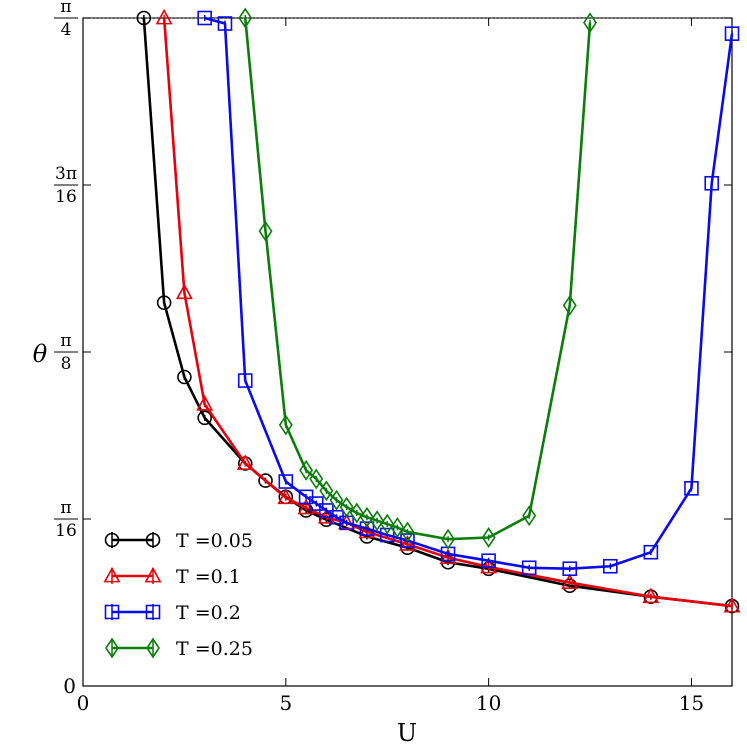 The image size is (747, 747). Describe the element at coordinates (488, 703) in the screenshot. I see `x-tick-label: 10` at that location.